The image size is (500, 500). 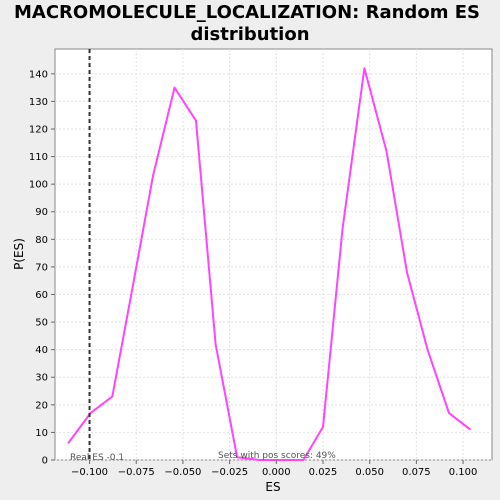 What do you see at coordinates (19, 254) in the screenshot?
I see `y-axis-label: P(ES)` at bounding box center [19, 254].